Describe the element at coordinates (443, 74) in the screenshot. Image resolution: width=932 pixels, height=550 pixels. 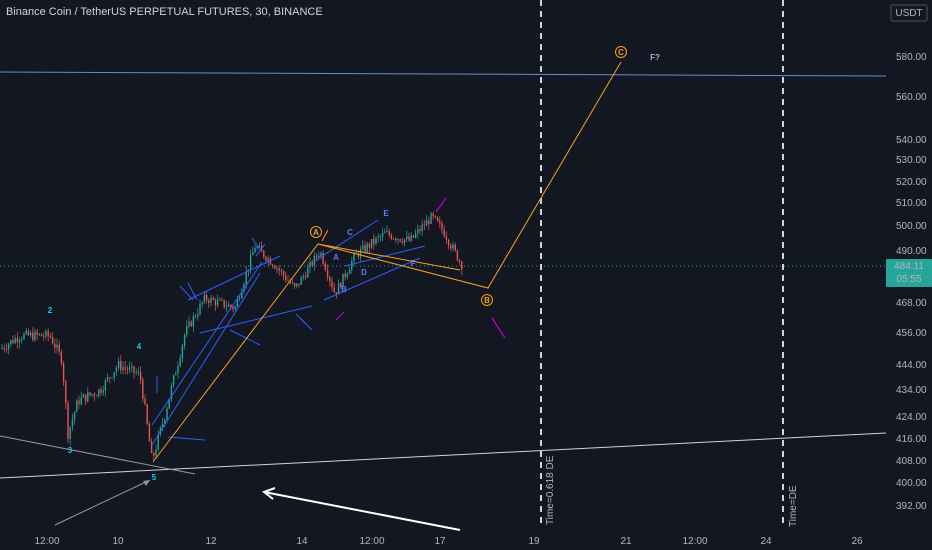
I see `resistance-line` at that location.